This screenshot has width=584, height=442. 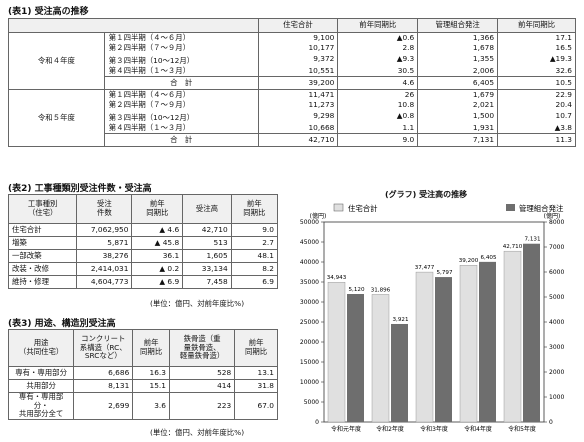 I want to click on table1-row: 令和４年度 第１四半期（４～６月） 9,100 ▲0.6 1,366 17.1, so click(x=292, y=61).